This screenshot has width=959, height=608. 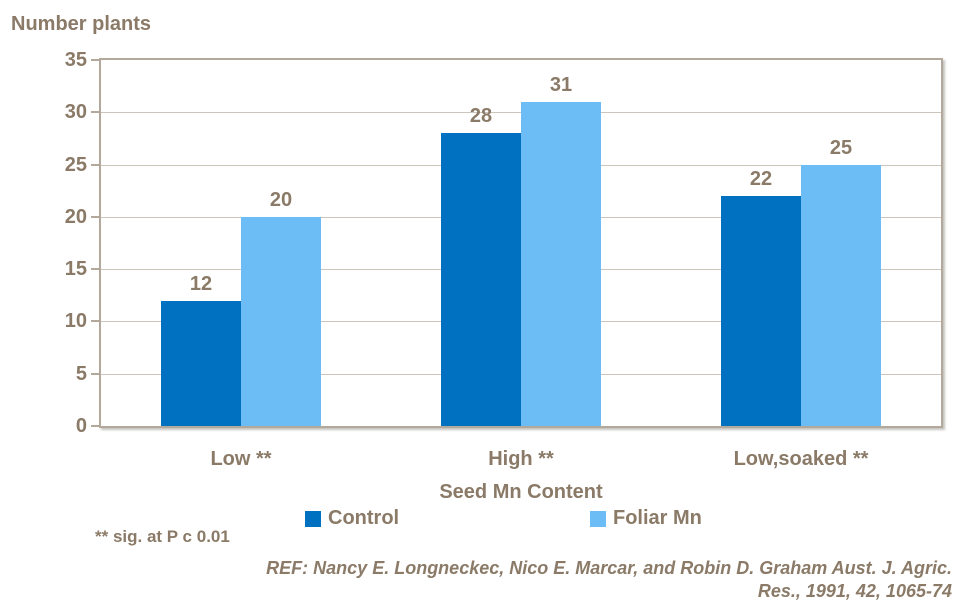 What do you see at coordinates (801, 459) in the screenshot?
I see `category-label-3: Low,soaked **` at bounding box center [801, 459].